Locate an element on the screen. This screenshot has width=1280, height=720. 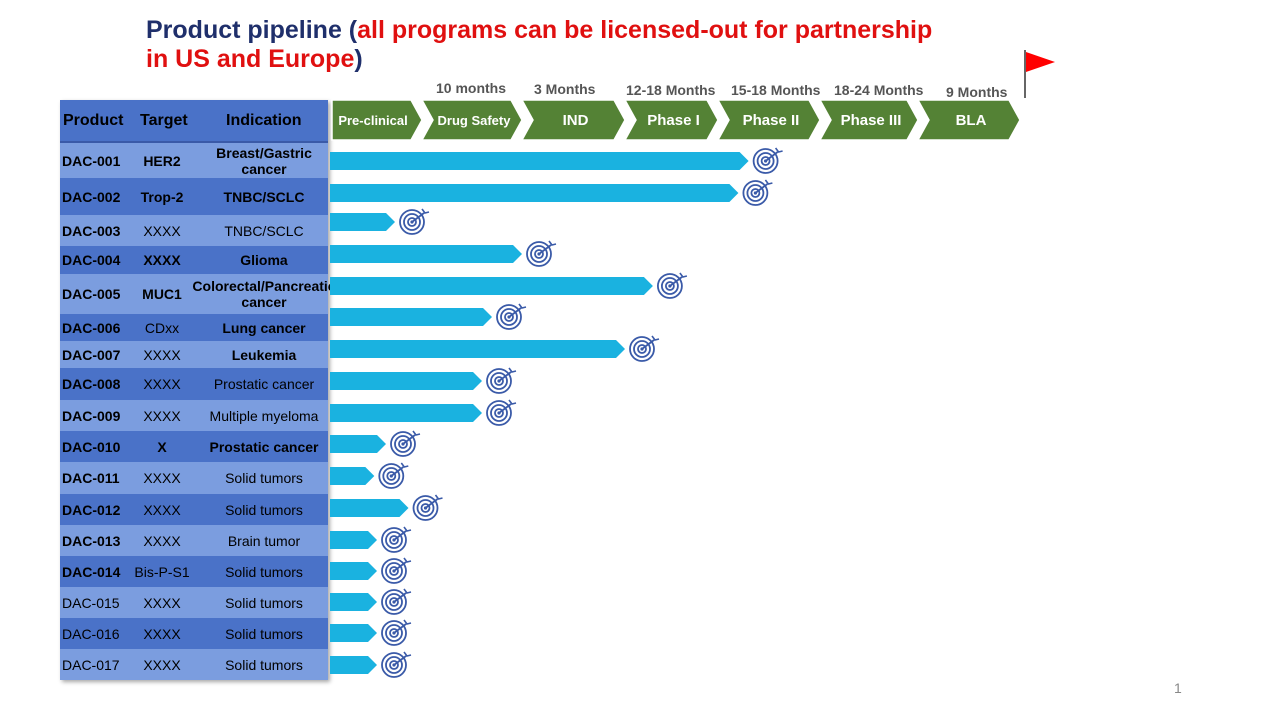
table-row: DAC-004 XXXX Glioma is located at coordinates (194, 260).